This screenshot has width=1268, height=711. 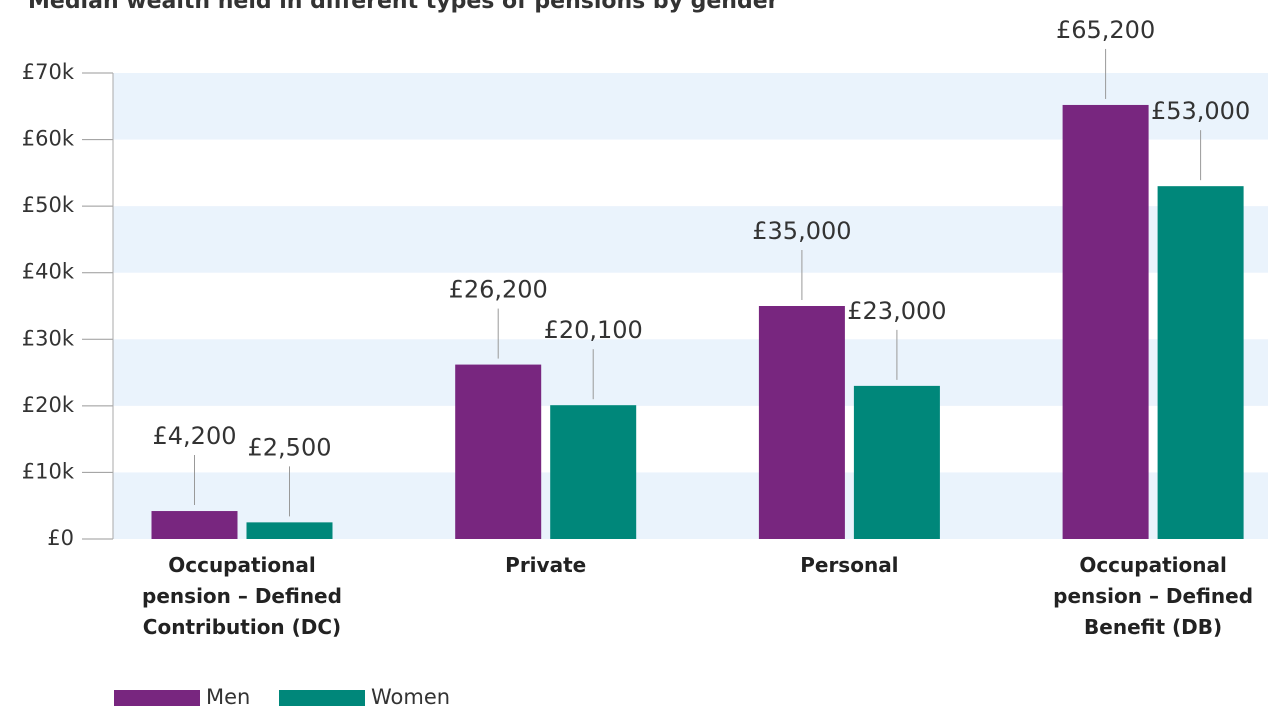 What do you see at coordinates (1200, 111) in the screenshot?
I see `value-label: £53,000` at bounding box center [1200, 111].